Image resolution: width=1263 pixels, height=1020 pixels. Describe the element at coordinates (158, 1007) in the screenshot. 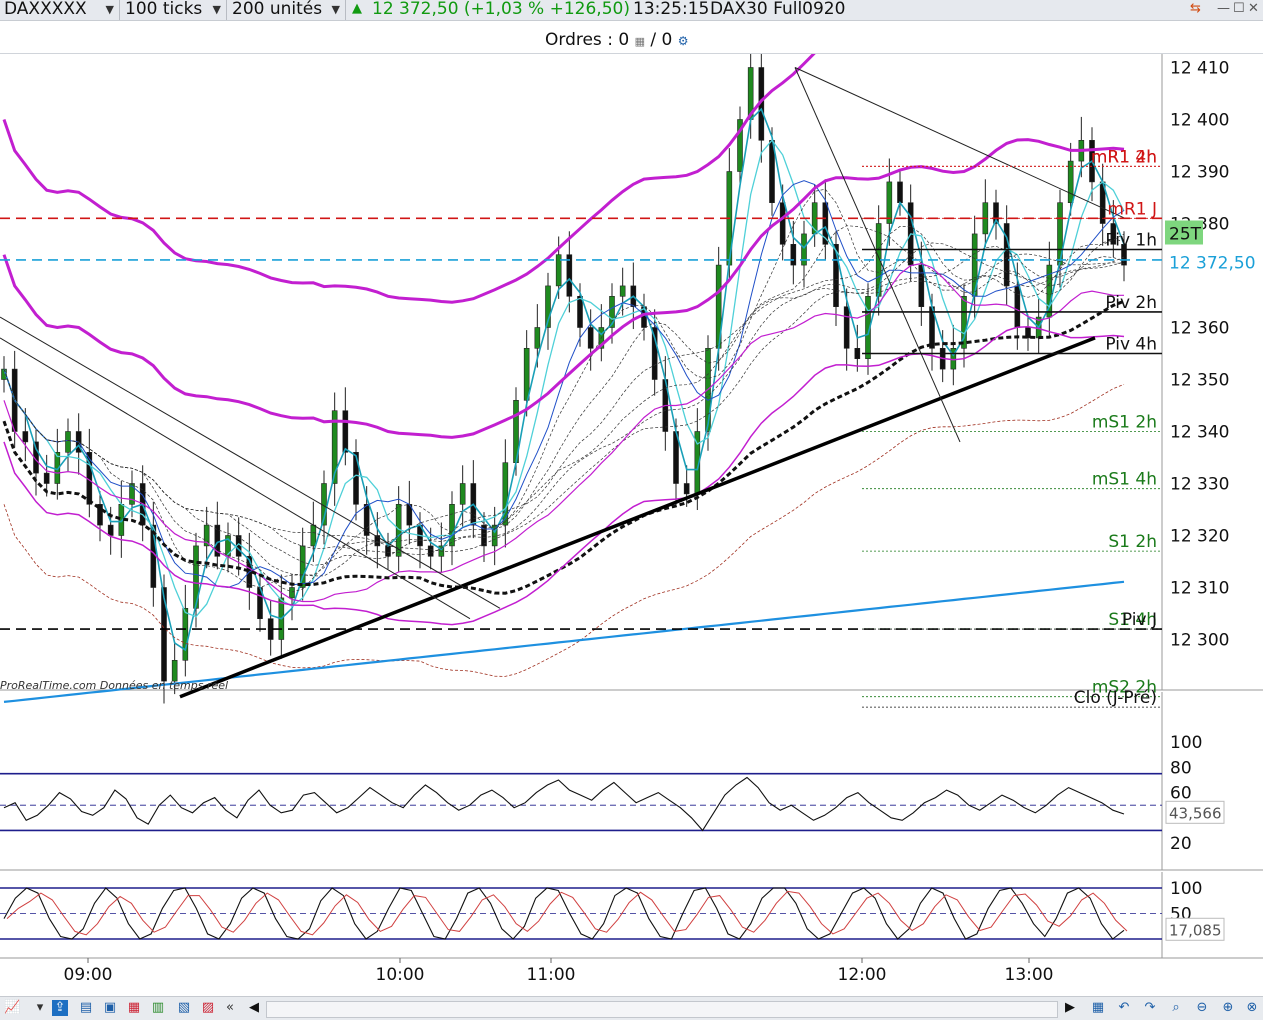

I see `table-icon: ▥` at that location.